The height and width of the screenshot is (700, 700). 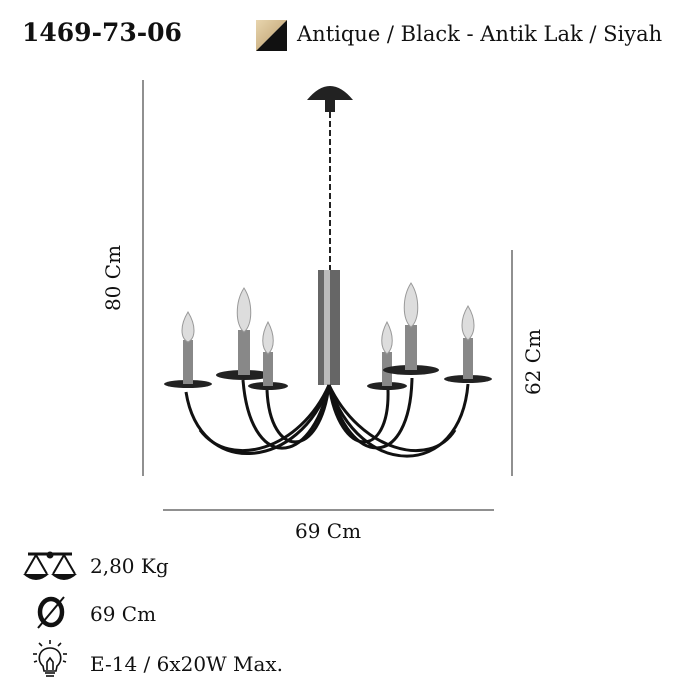 I want to click on bulb-icon, so click(x=50, y=658).